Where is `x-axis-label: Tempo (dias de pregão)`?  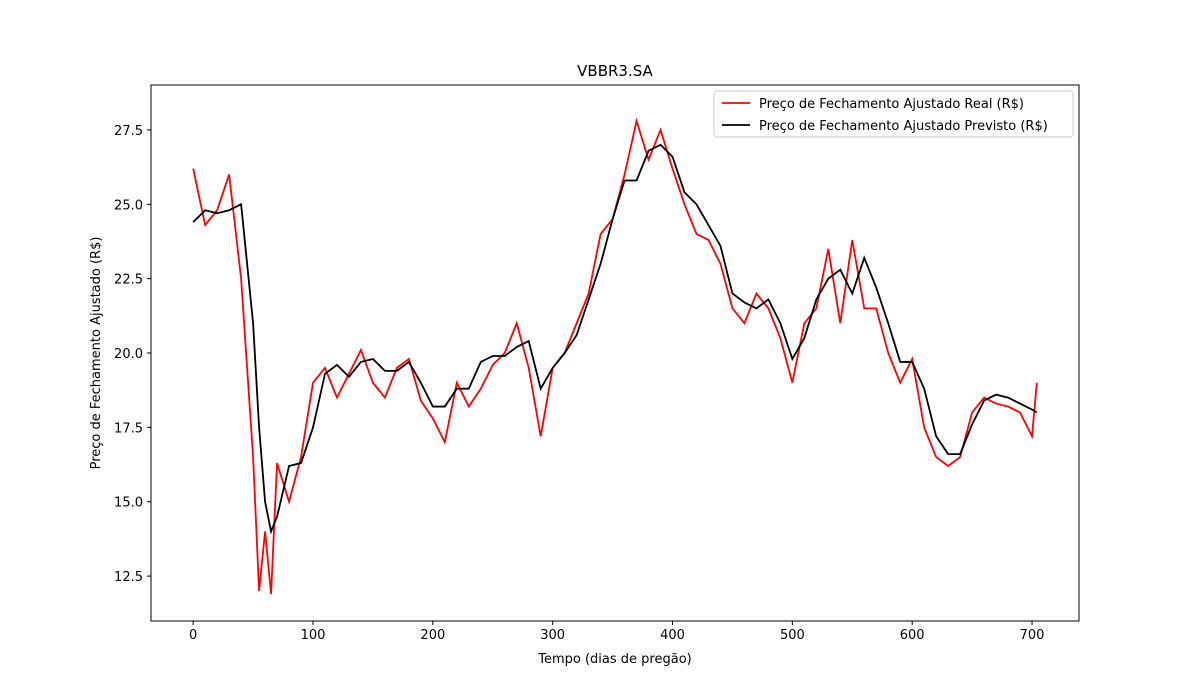
x-axis-label: Tempo (dias de pregão) is located at coordinates (614, 659).